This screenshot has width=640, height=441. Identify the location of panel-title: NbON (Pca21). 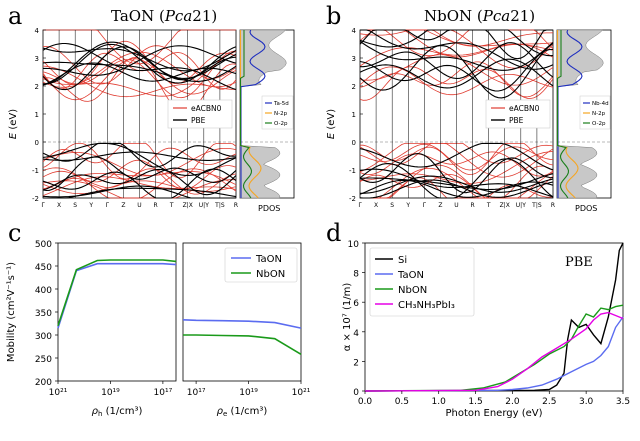
(479, 16).